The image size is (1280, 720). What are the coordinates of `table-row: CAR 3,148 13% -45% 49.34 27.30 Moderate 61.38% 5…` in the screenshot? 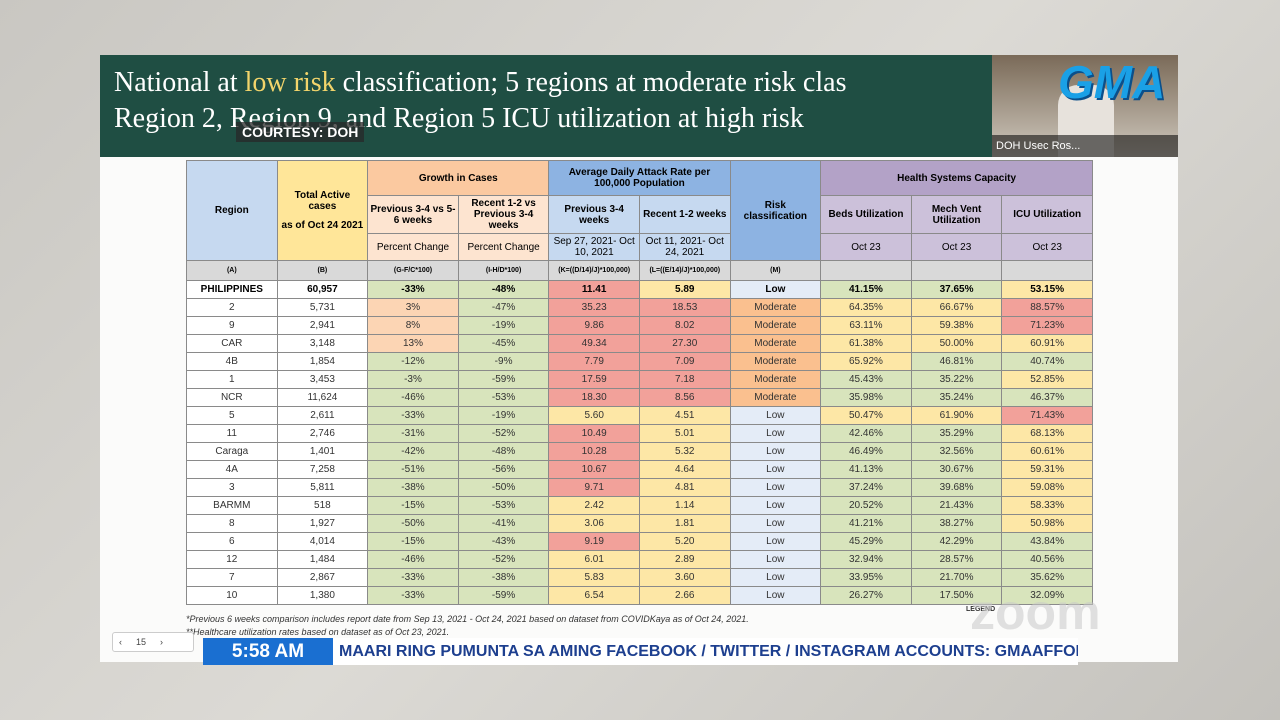 It's located at (639, 343).